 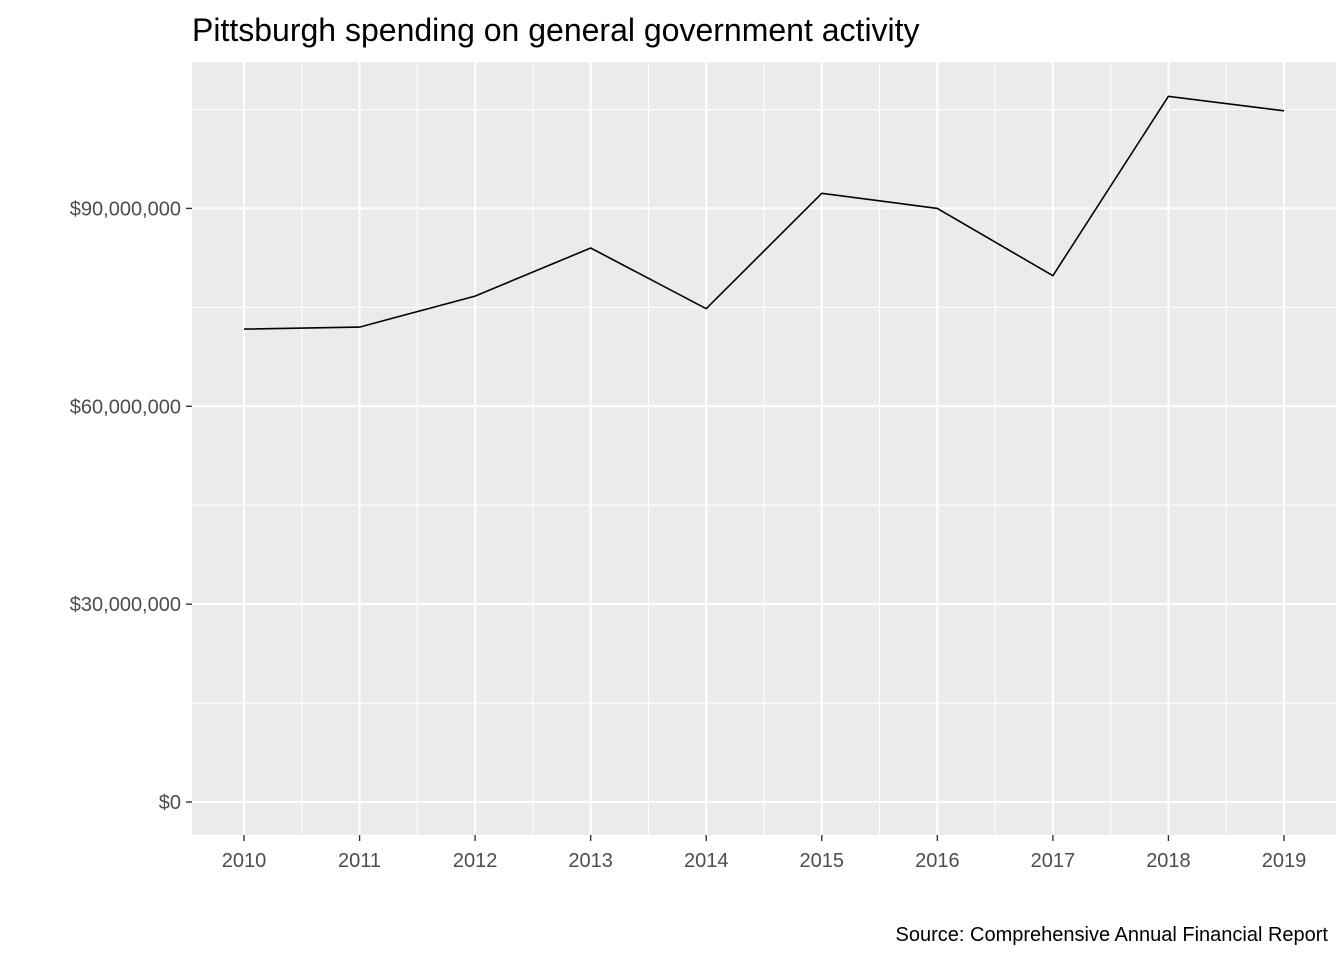 What do you see at coordinates (822, 861) in the screenshot?
I see `x-tick-label: 2015` at bounding box center [822, 861].